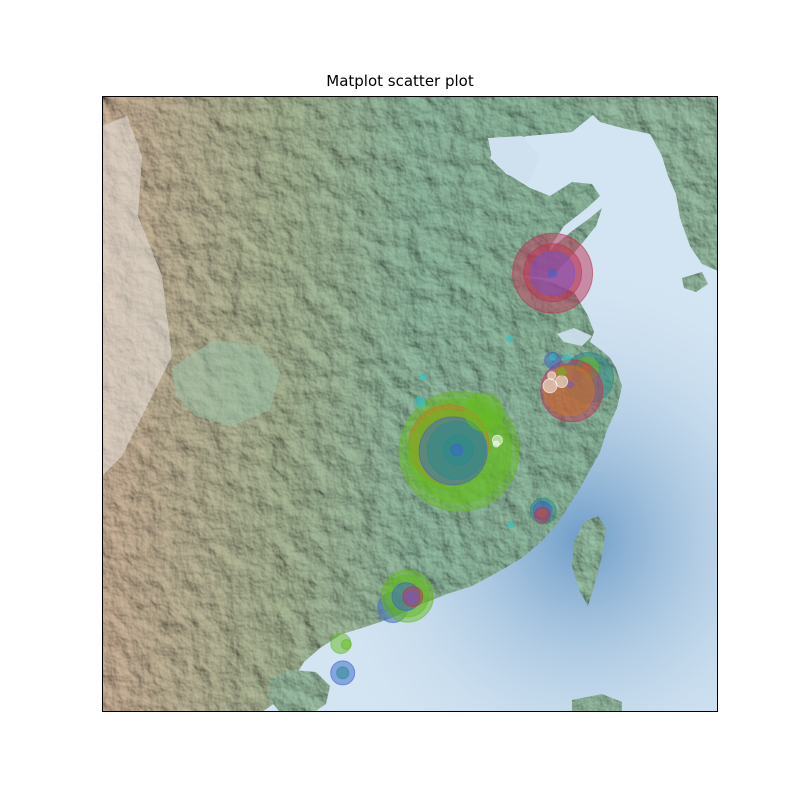 The height and width of the screenshot is (800, 800). I want to click on taiwan-island, so click(589, 561).